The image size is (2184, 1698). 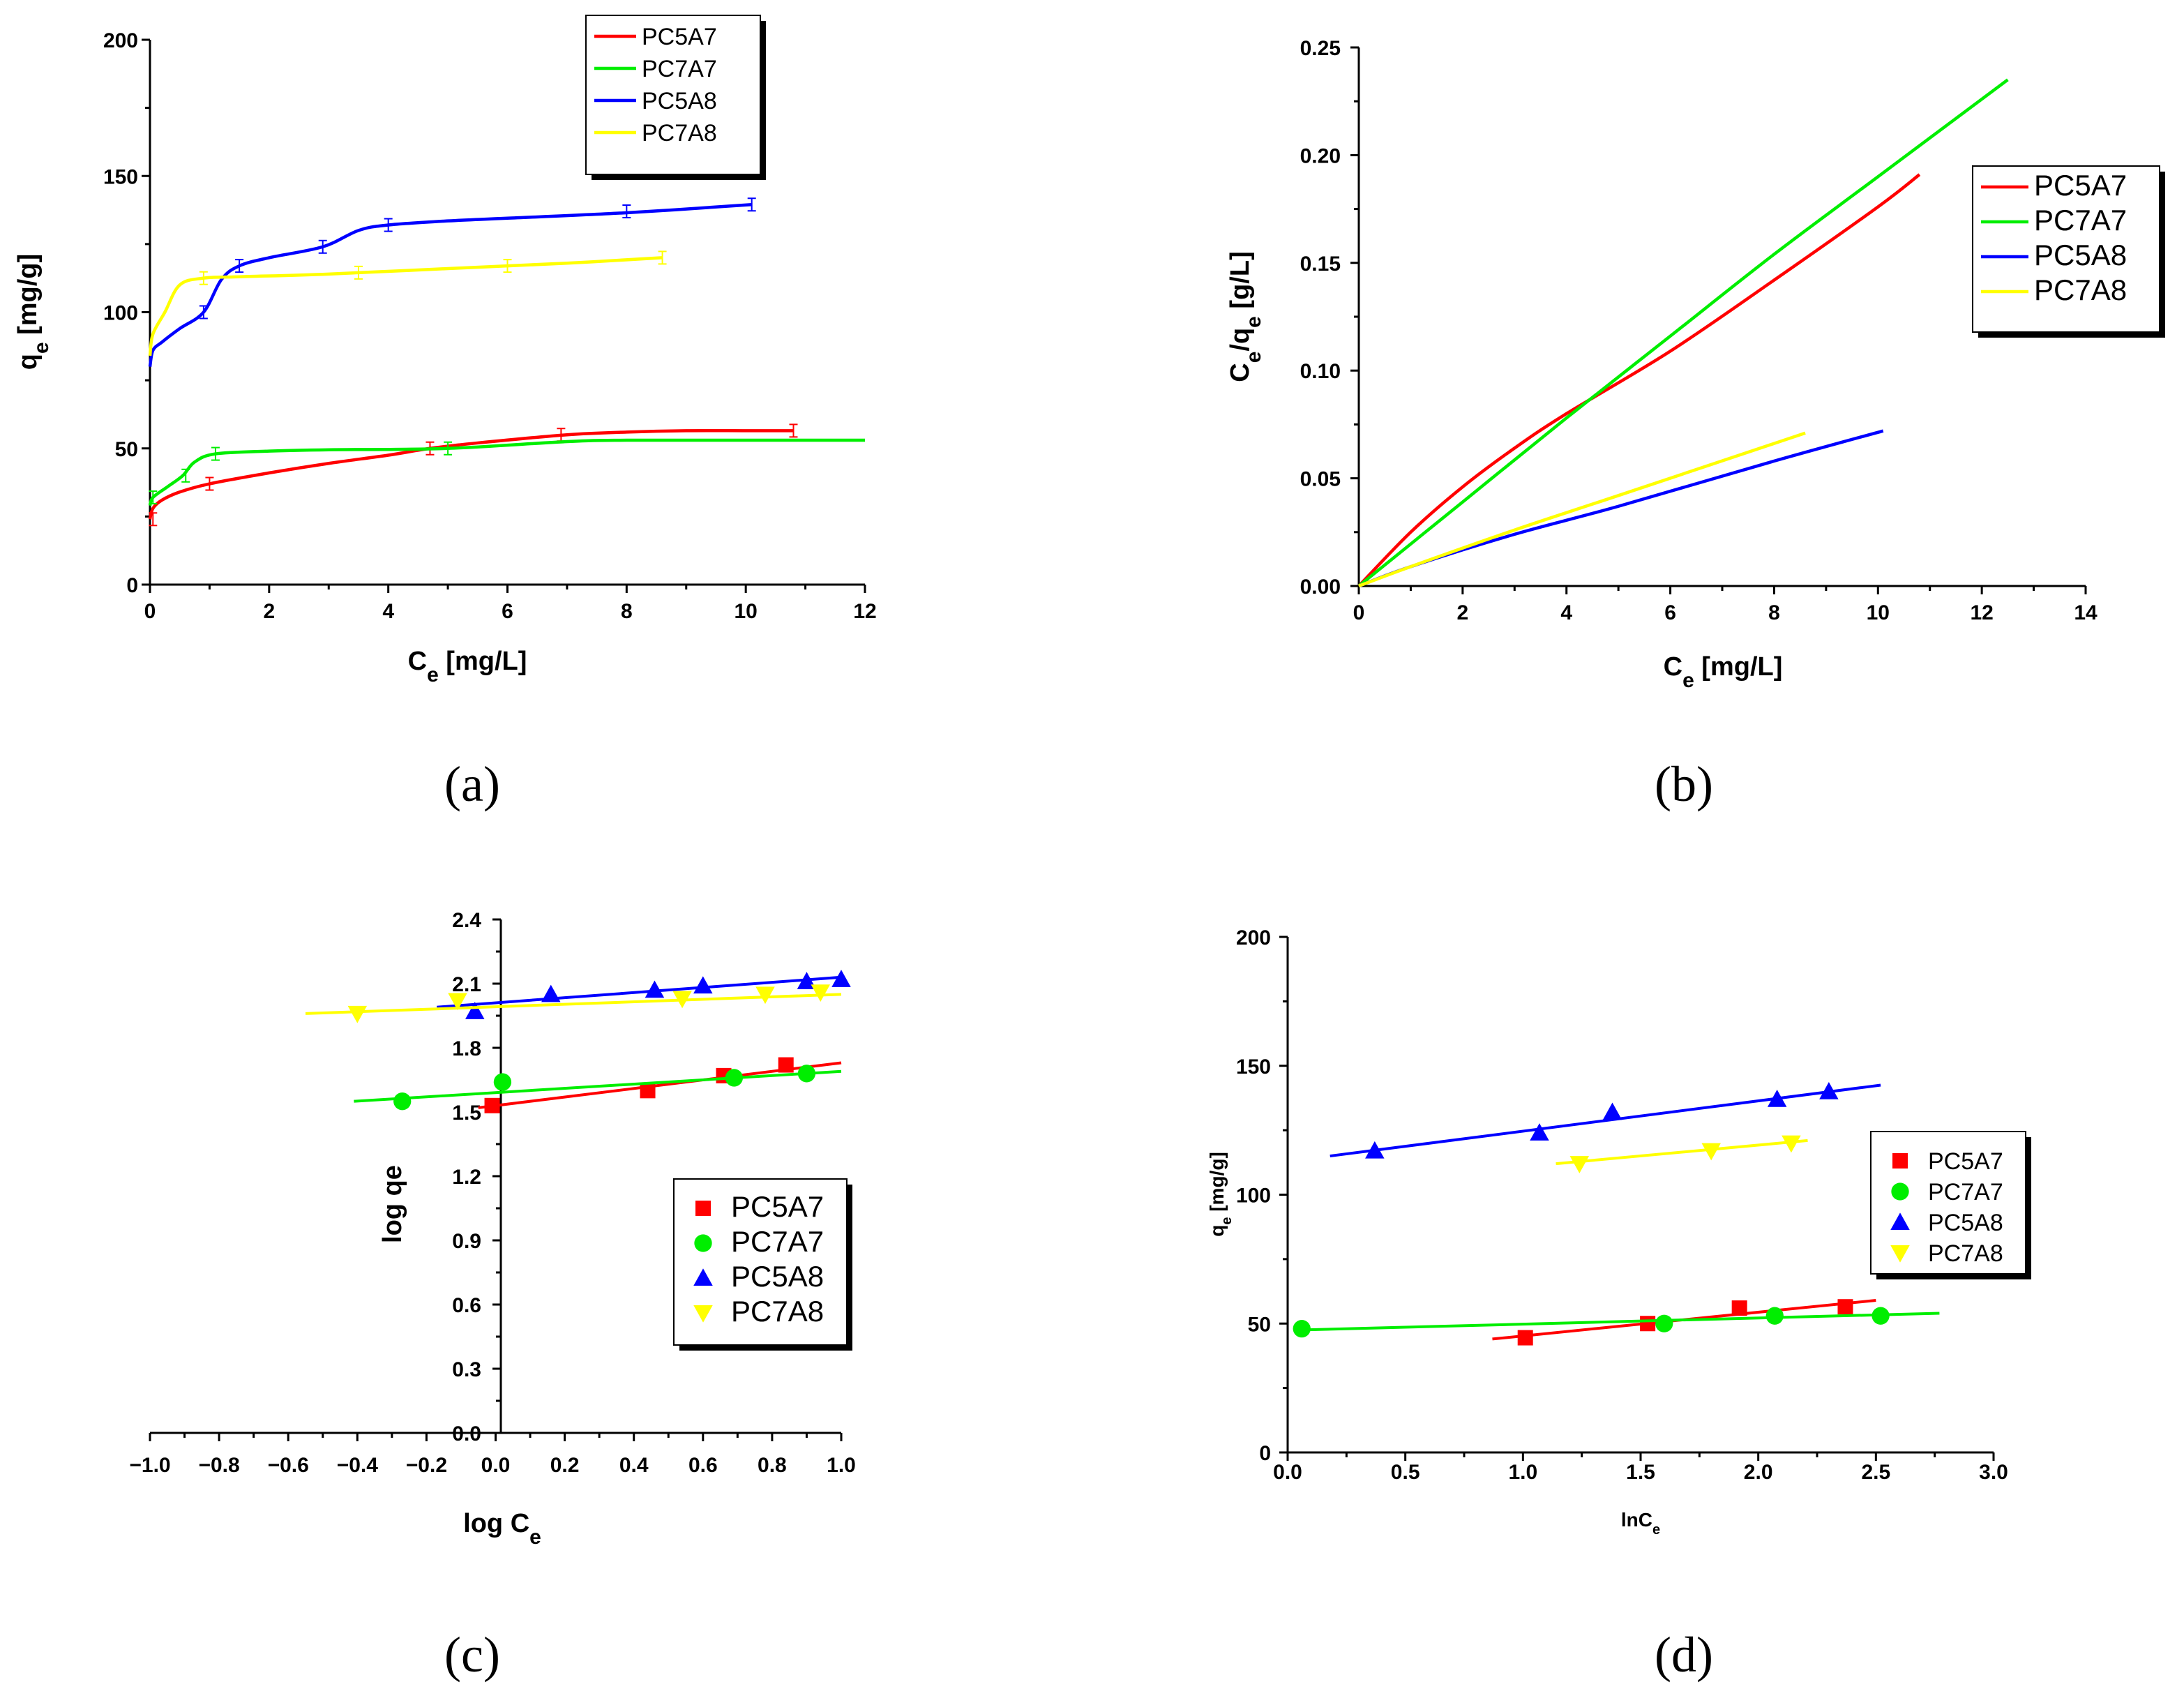 I want to click on y-tick-label: 2.4, so click(x=466, y=920).